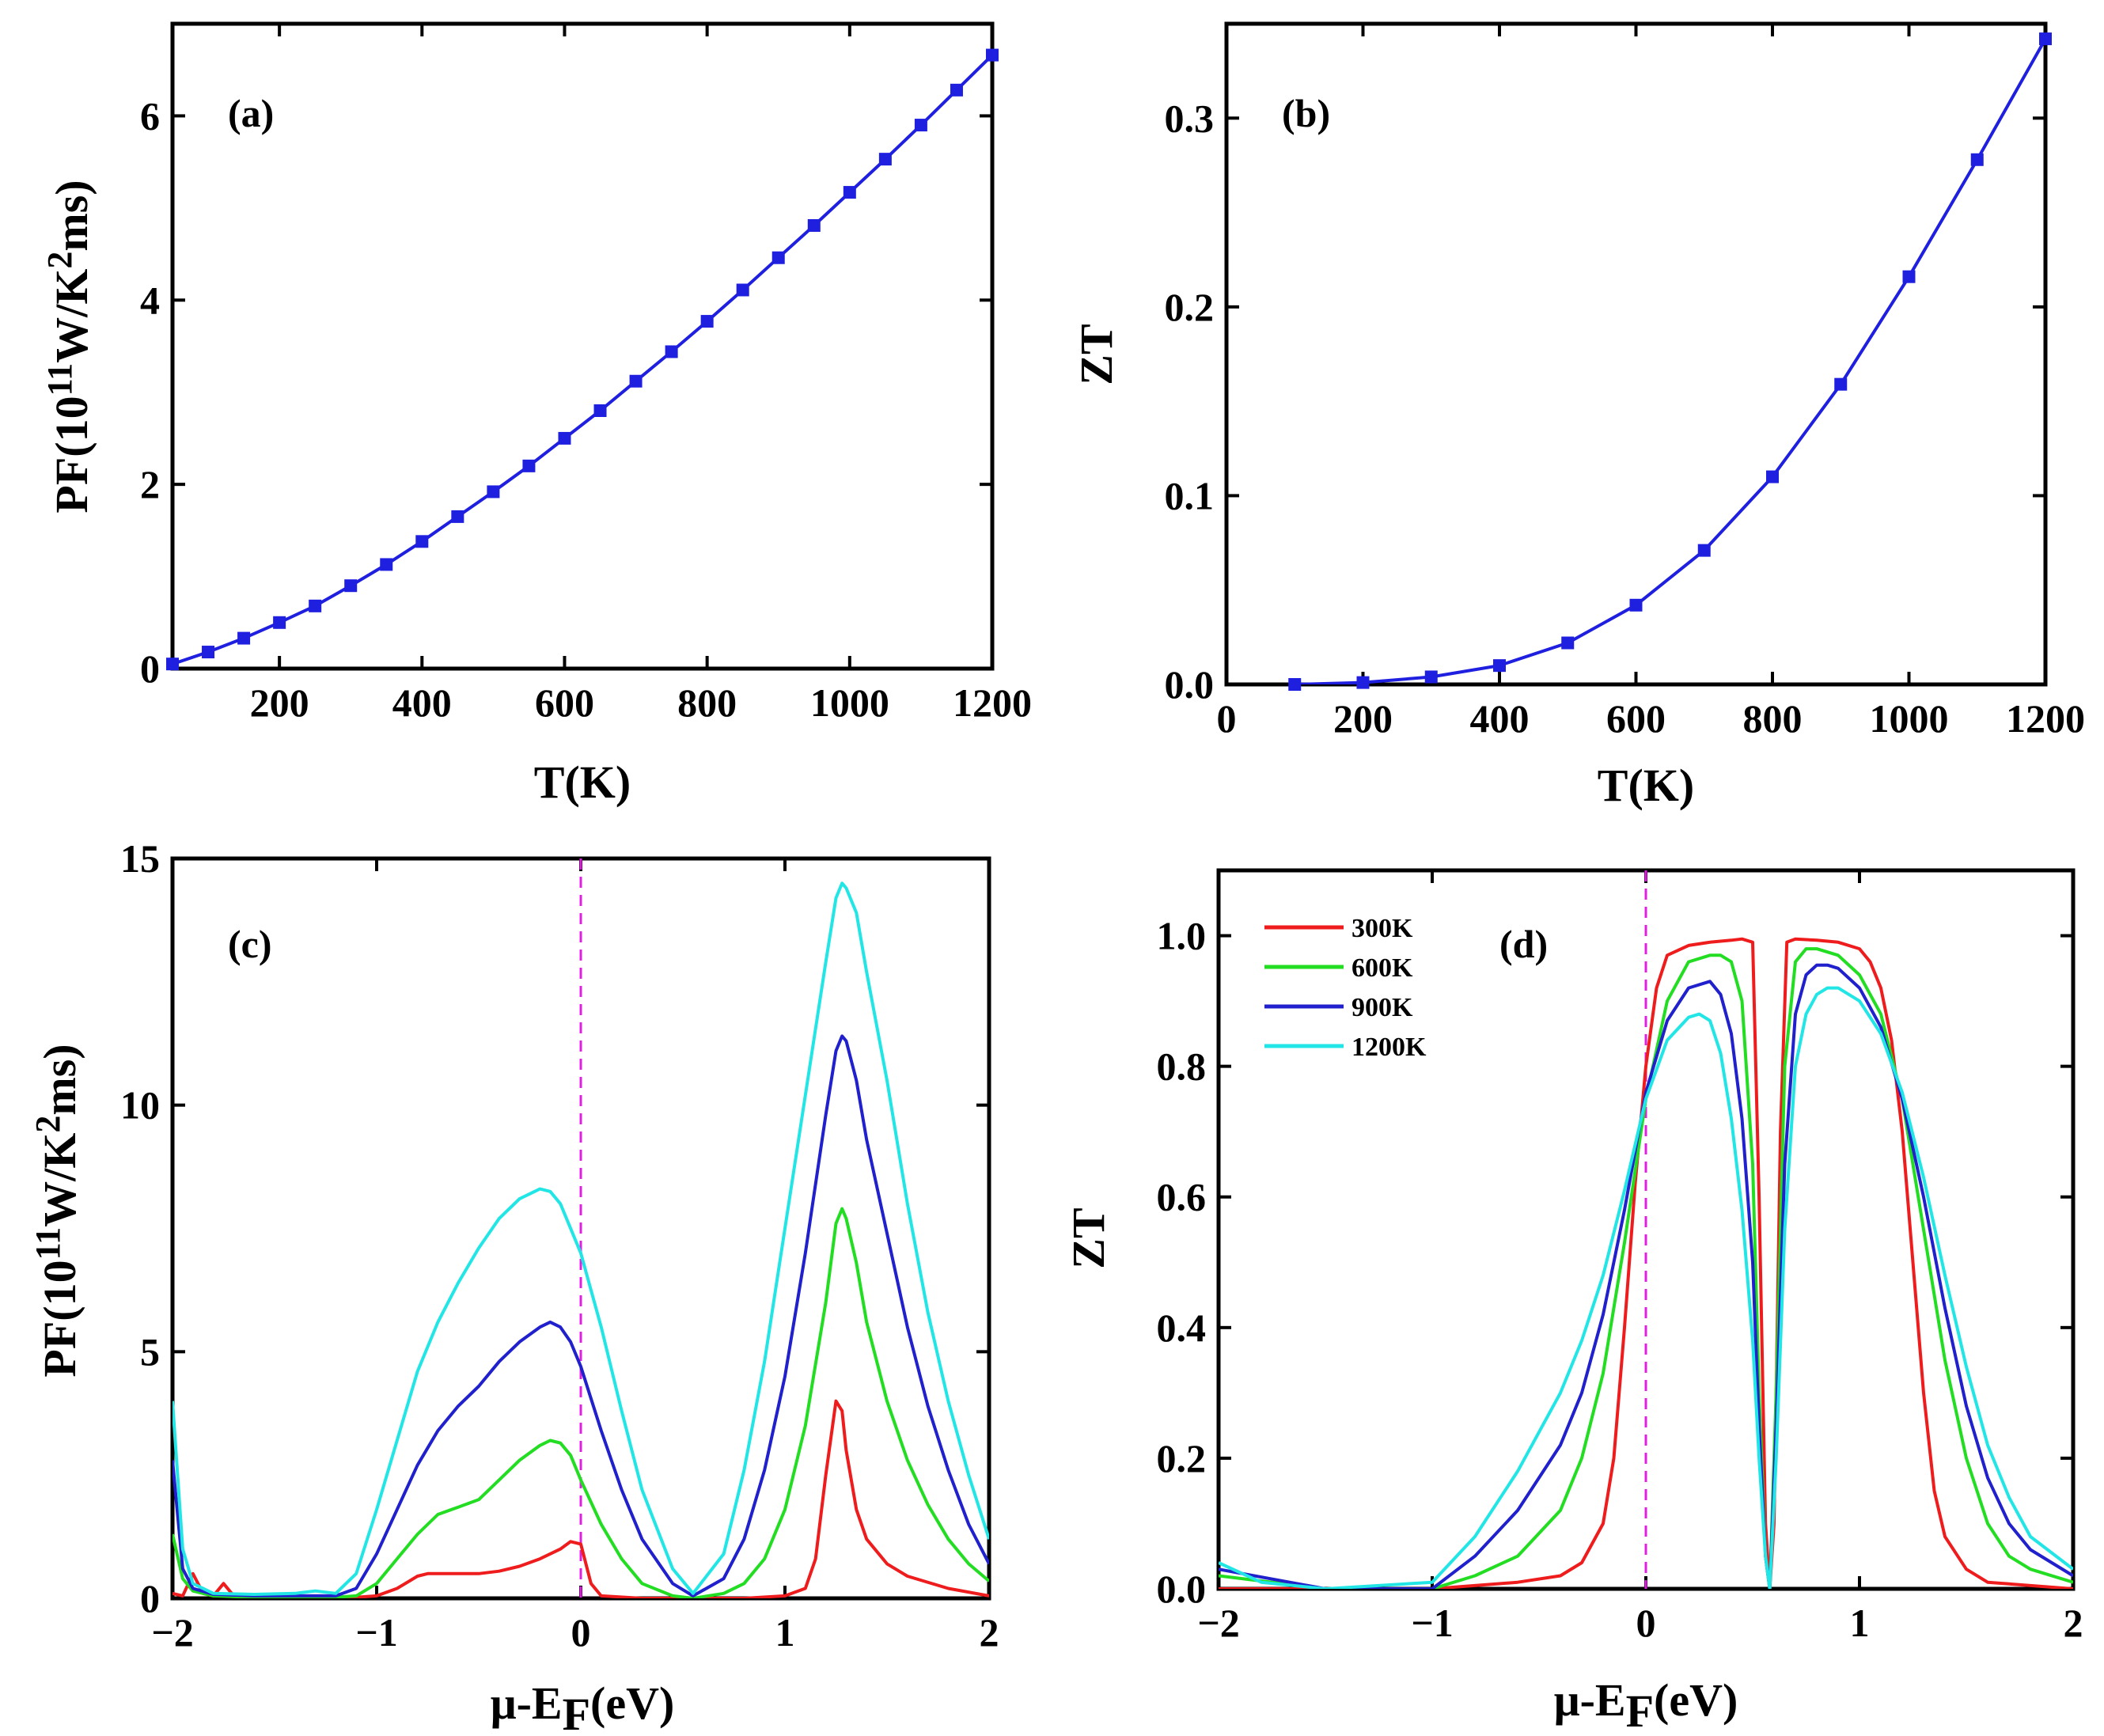 Image resolution: width=2104 pixels, height=1736 pixels. Describe the element at coordinates (1182, 1067) in the screenshot. I see `y-tick-label: 0.8` at that location.